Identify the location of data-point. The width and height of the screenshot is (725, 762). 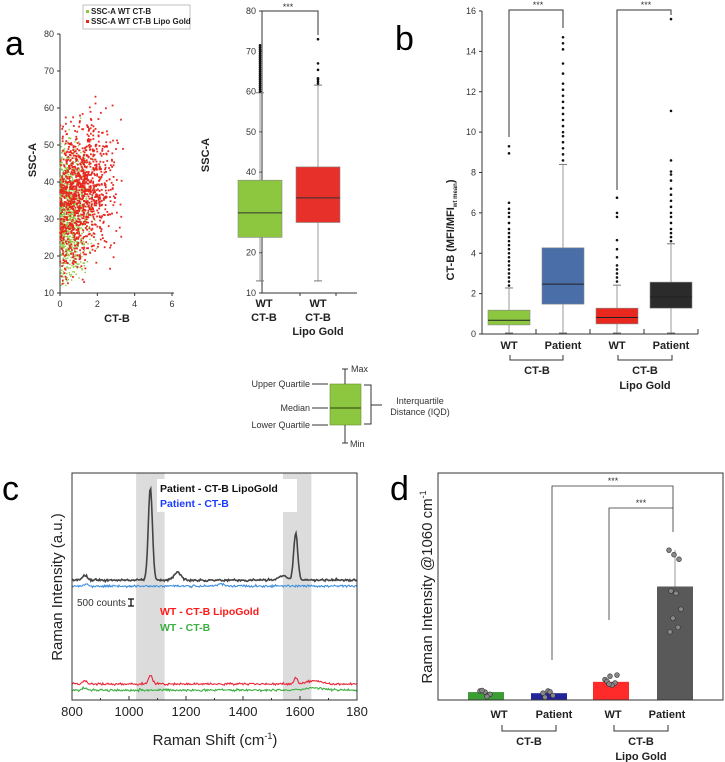
(676, 593).